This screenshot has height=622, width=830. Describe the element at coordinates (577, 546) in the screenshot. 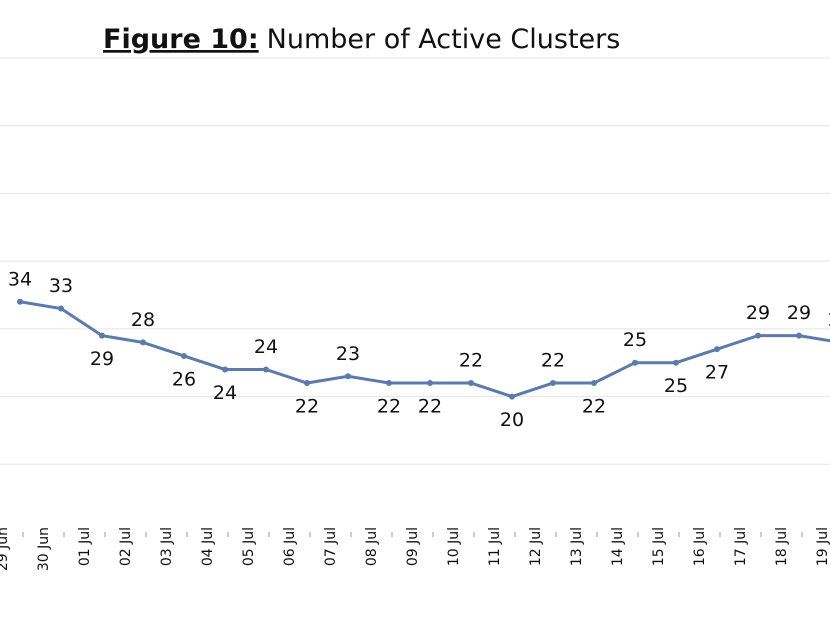

I see `x-tick-label: 13 Jul` at that location.